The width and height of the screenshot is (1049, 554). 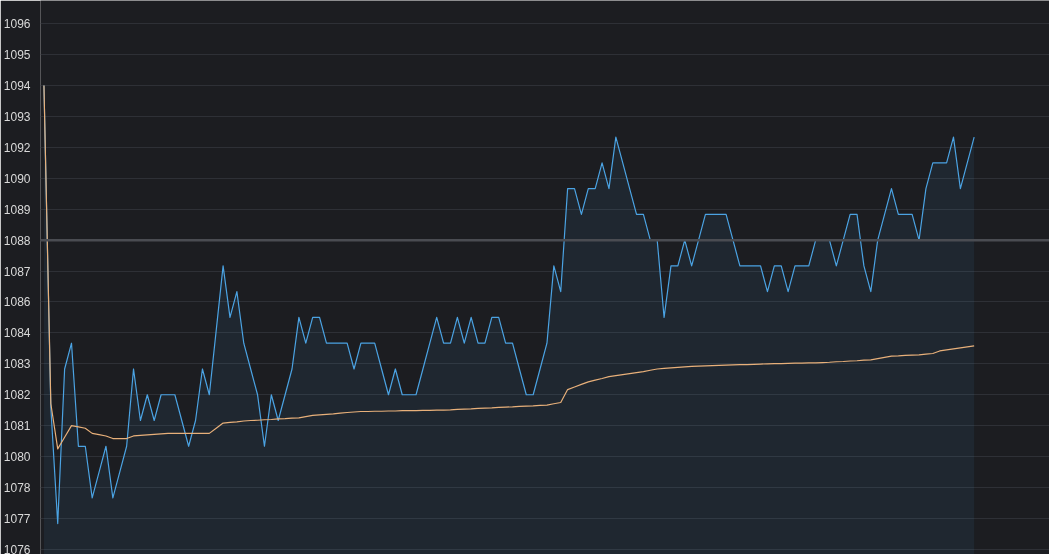 I want to click on y-tick-label: 1087, so click(x=17, y=271).